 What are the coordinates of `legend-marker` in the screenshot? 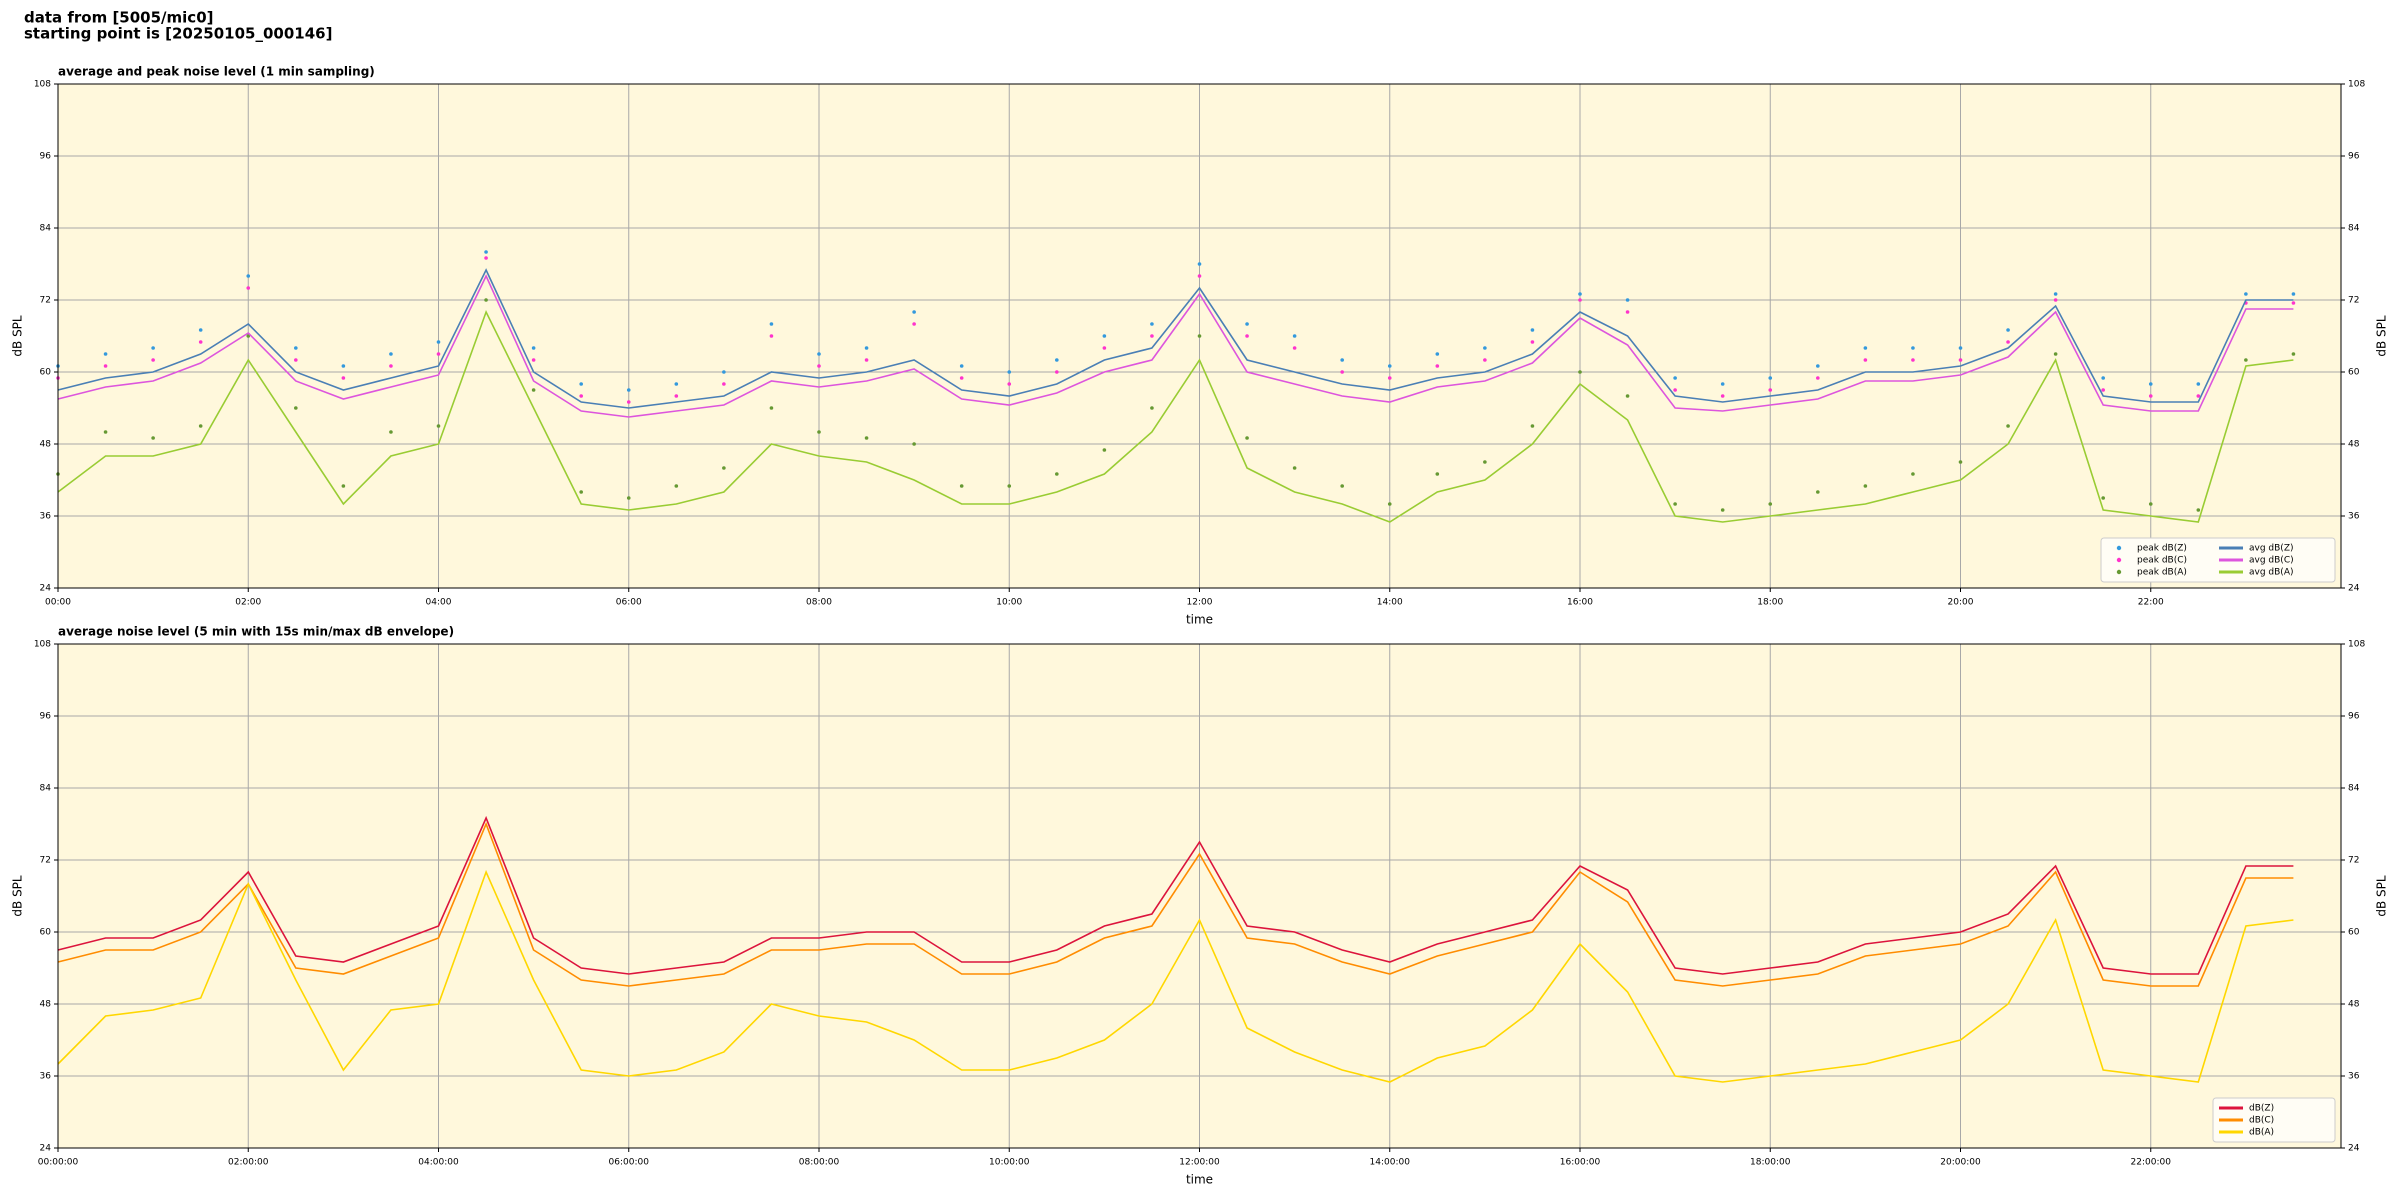 It's located at (2119, 548).